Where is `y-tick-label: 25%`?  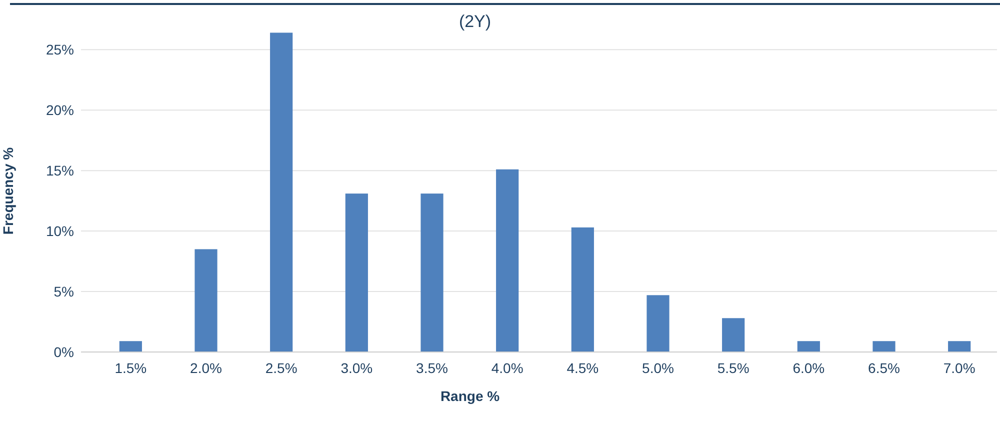
y-tick-label: 25% is located at coordinates (60, 50).